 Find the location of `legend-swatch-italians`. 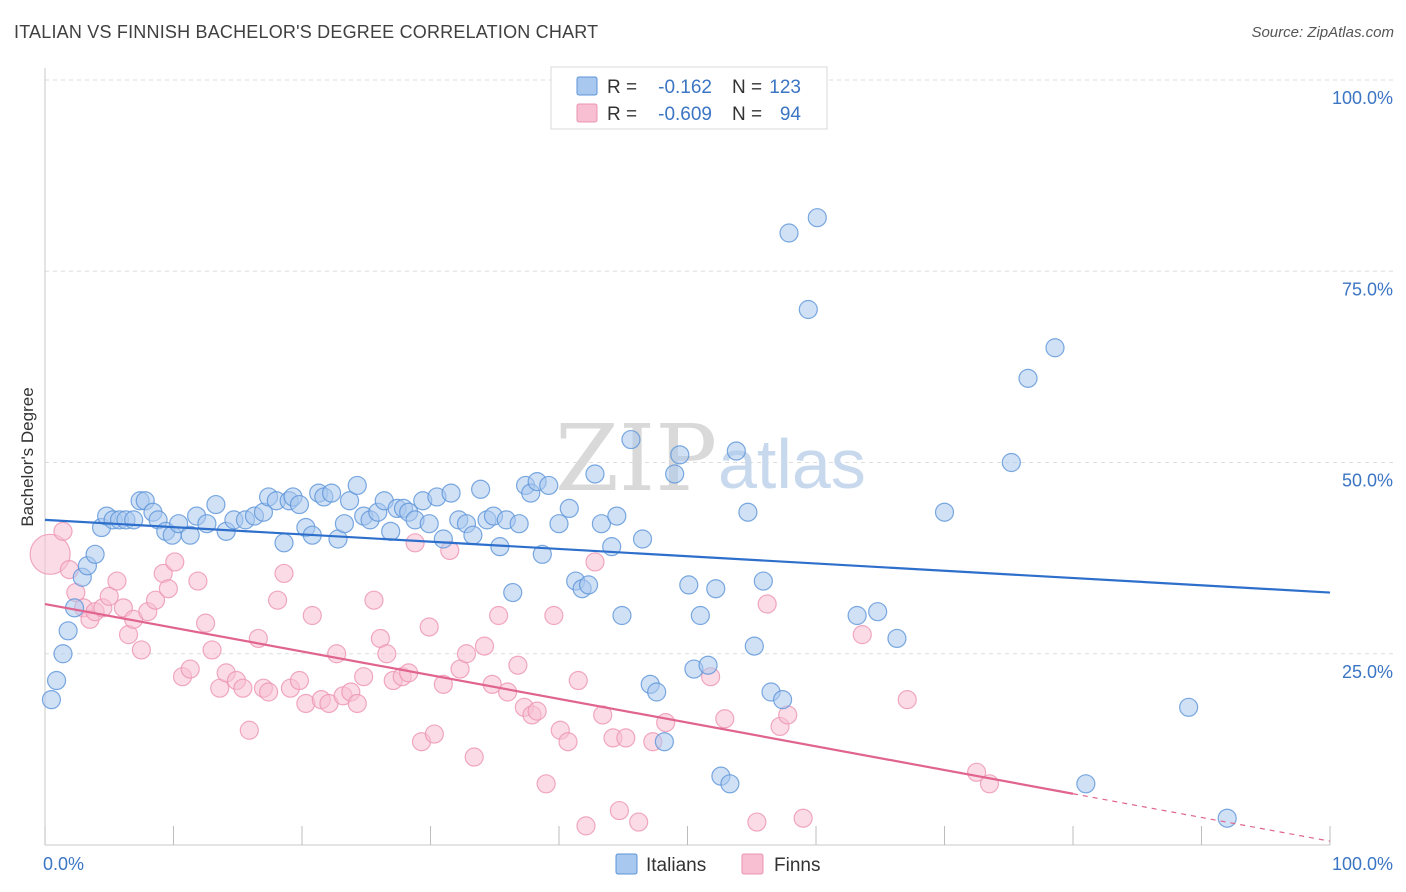

legend-swatch-italians is located at coordinates (587, 86).